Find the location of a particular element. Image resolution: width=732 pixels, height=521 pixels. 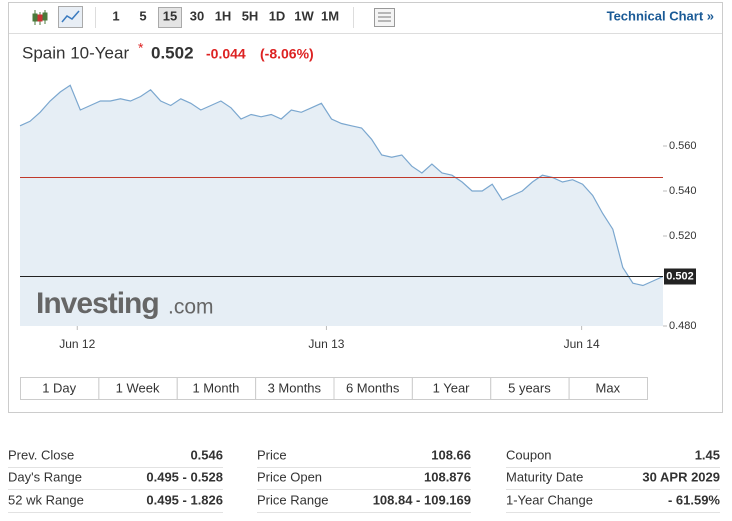

price-tag-label: 0.502 is located at coordinates (680, 276).